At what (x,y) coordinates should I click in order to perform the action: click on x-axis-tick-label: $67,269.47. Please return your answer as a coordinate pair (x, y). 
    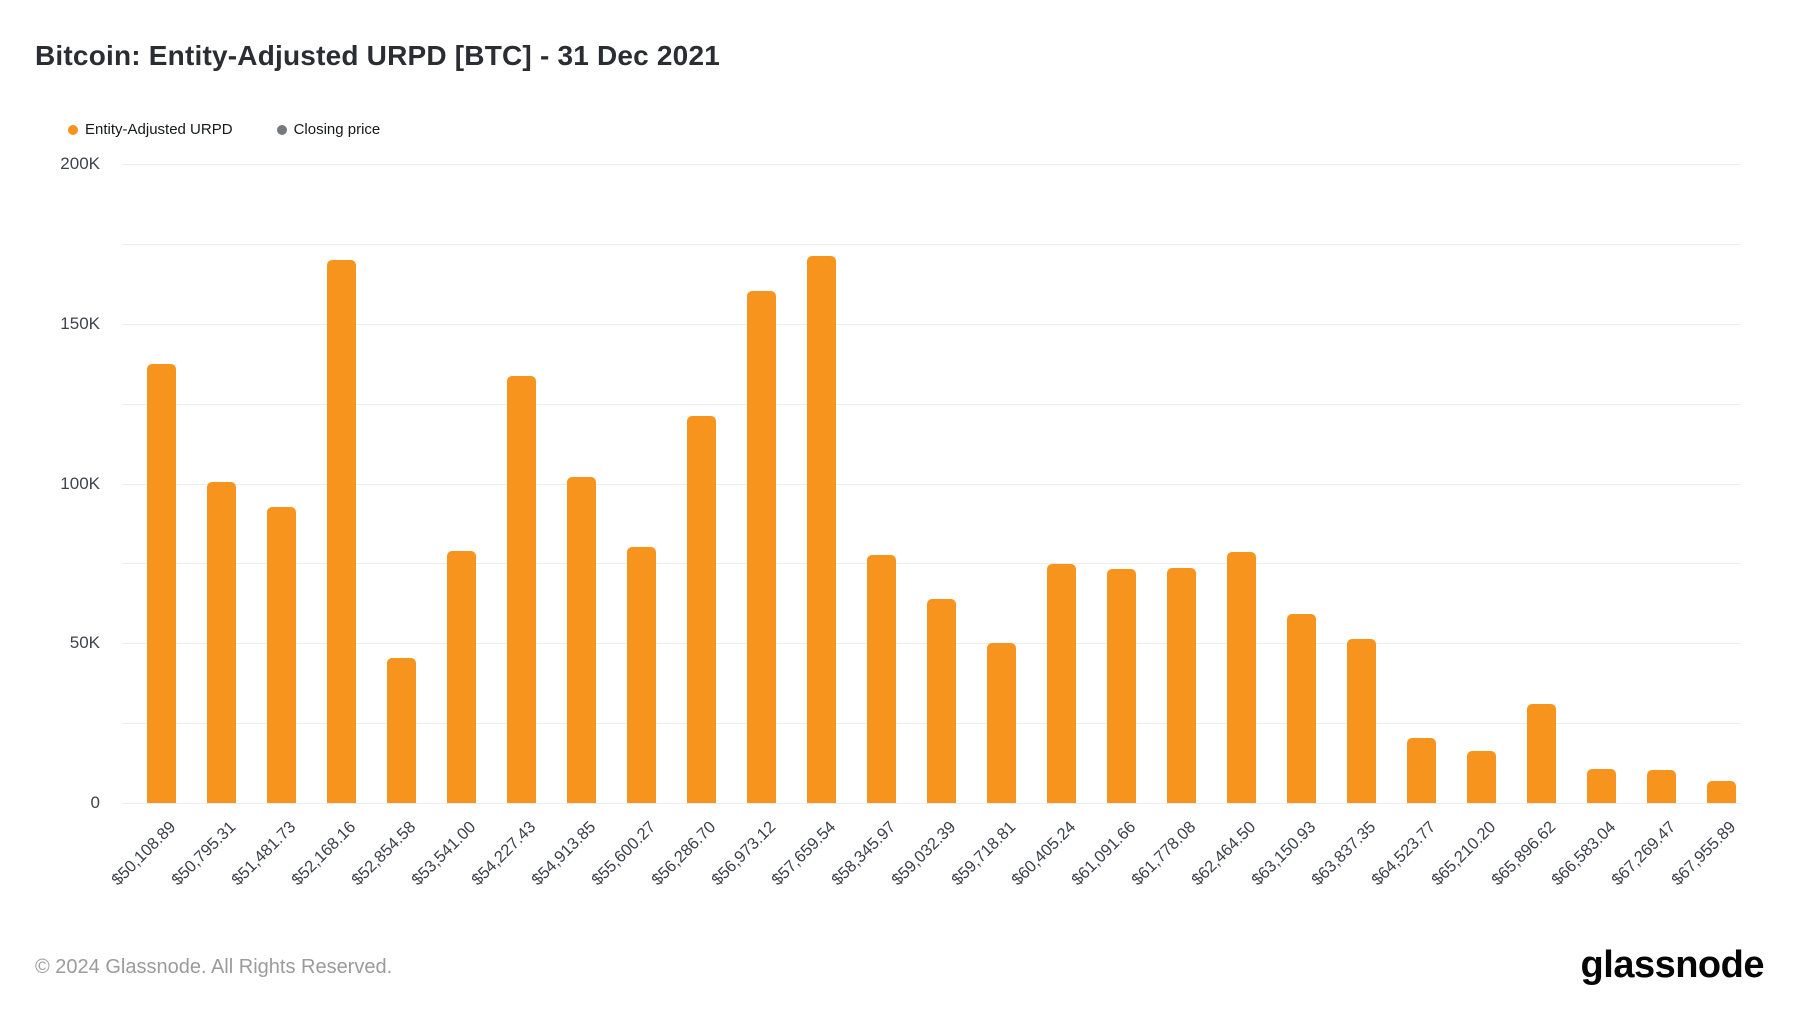
    Looking at the image, I should click on (1644, 854).